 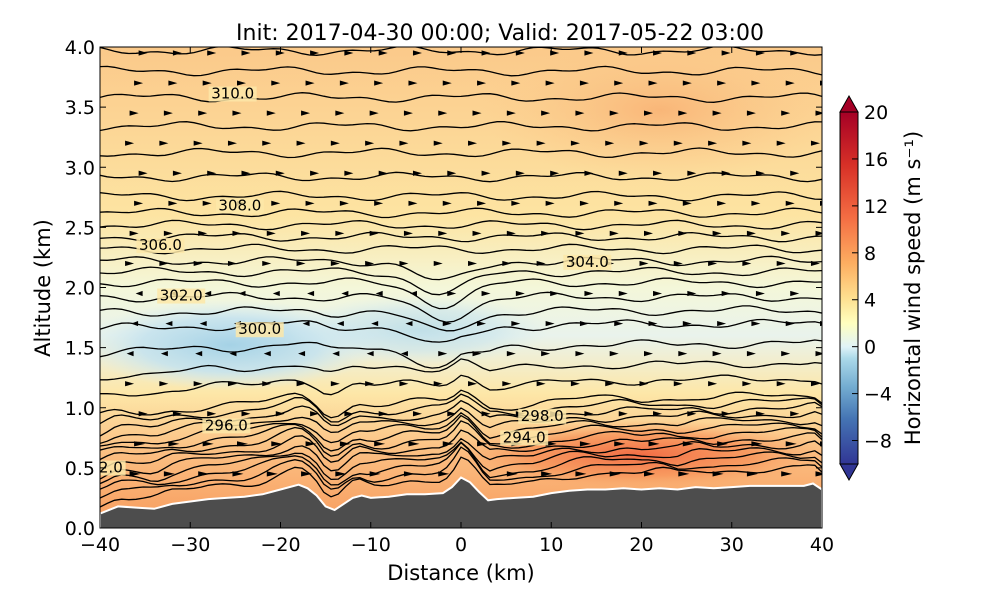 What do you see at coordinates (870, 254) in the screenshot?
I see `colorbar-tick-label: 8` at bounding box center [870, 254].